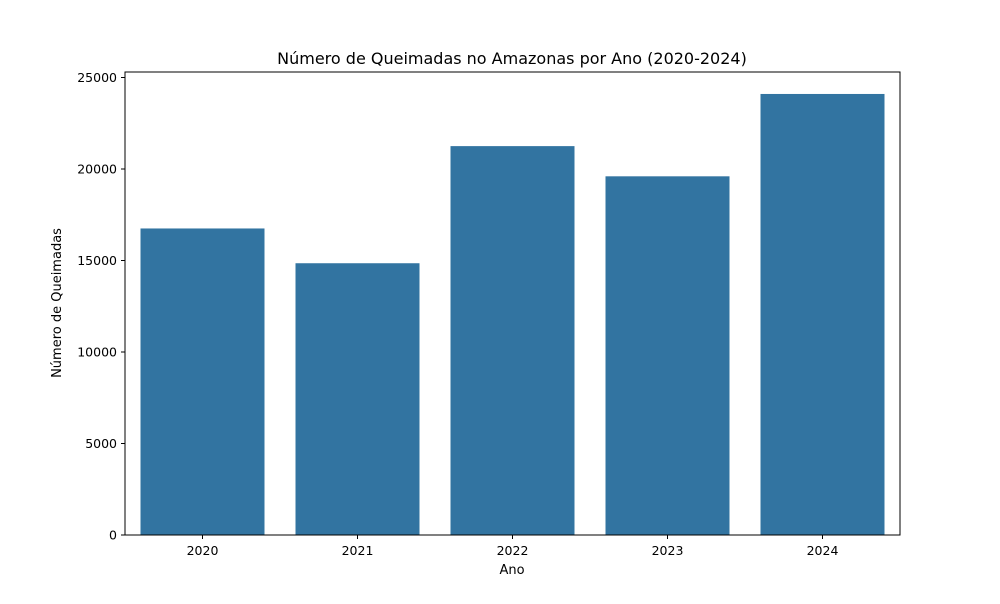 Image resolution: width=1000 pixels, height=604 pixels. What do you see at coordinates (57, 303) in the screenshot?
I see `y-axis-label: Número de Queimadas` at bounding box center [57, 303].